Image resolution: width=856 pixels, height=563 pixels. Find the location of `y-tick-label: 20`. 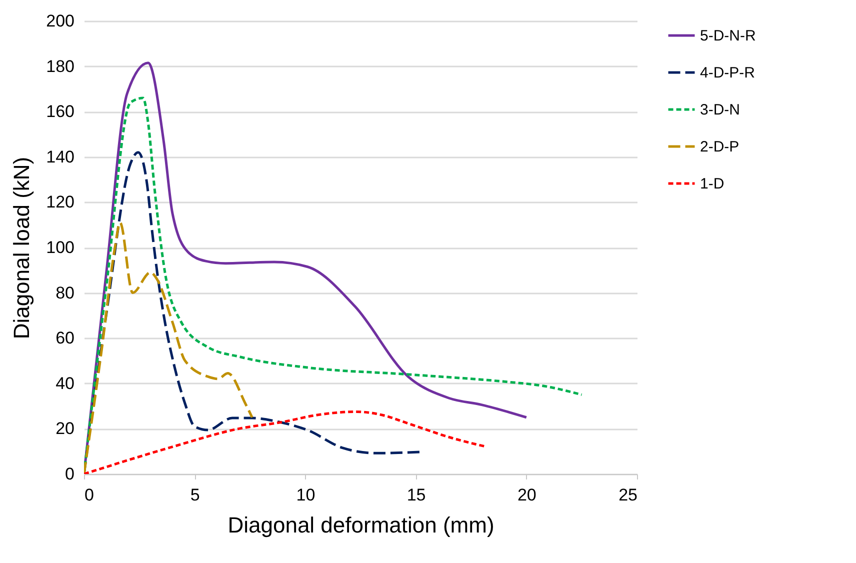

y-tick-label: 20 is located at coordinates (65, 428).